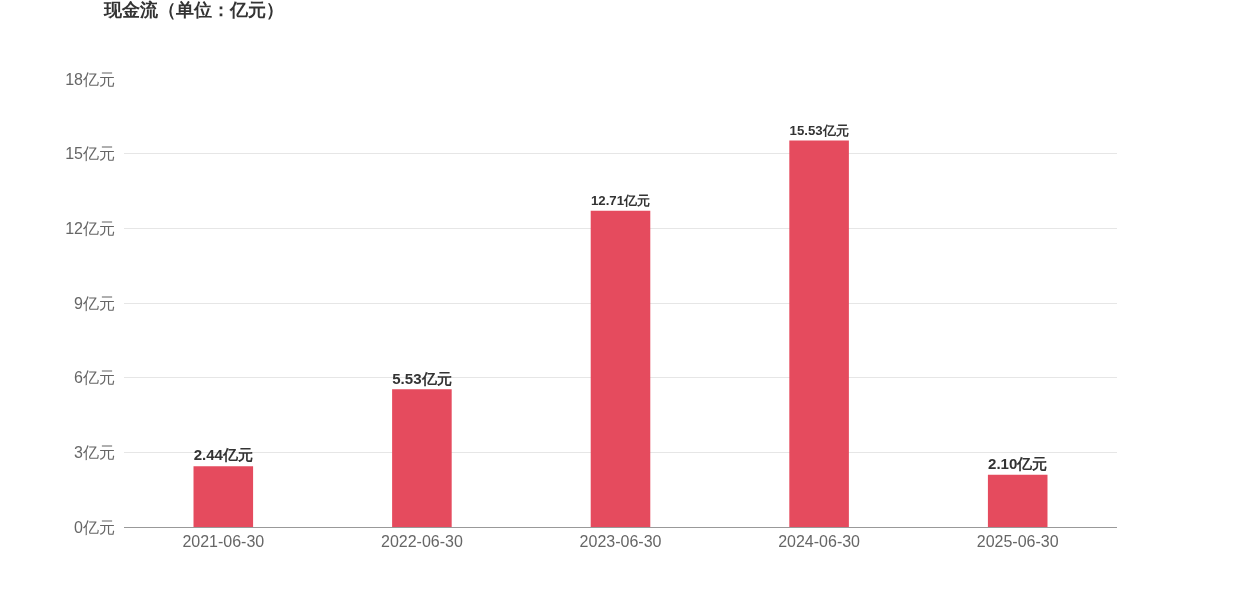 Image resolution: width=1242 pixels, height=596 pixels. What do you see at coordinates (620, 542) in the screenshot?
I see `x-tick-label: 2023-06-30` at bounding box center [620, 542].